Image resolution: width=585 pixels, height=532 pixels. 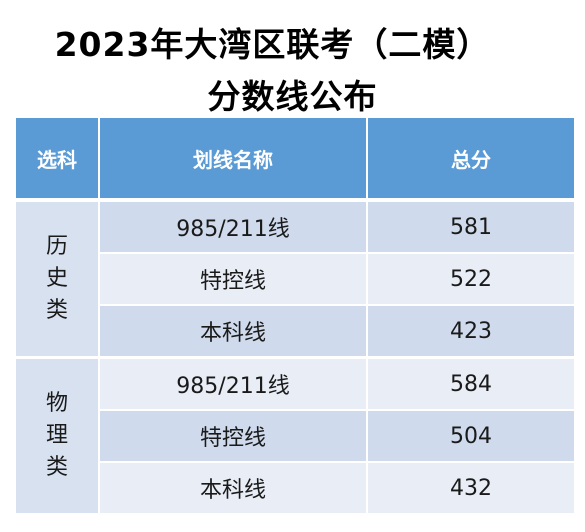 What do you see at coordinates (233, 160) in the screenshot?
I see `header-line-name: 划线名称` at bounding box center [233, 160].